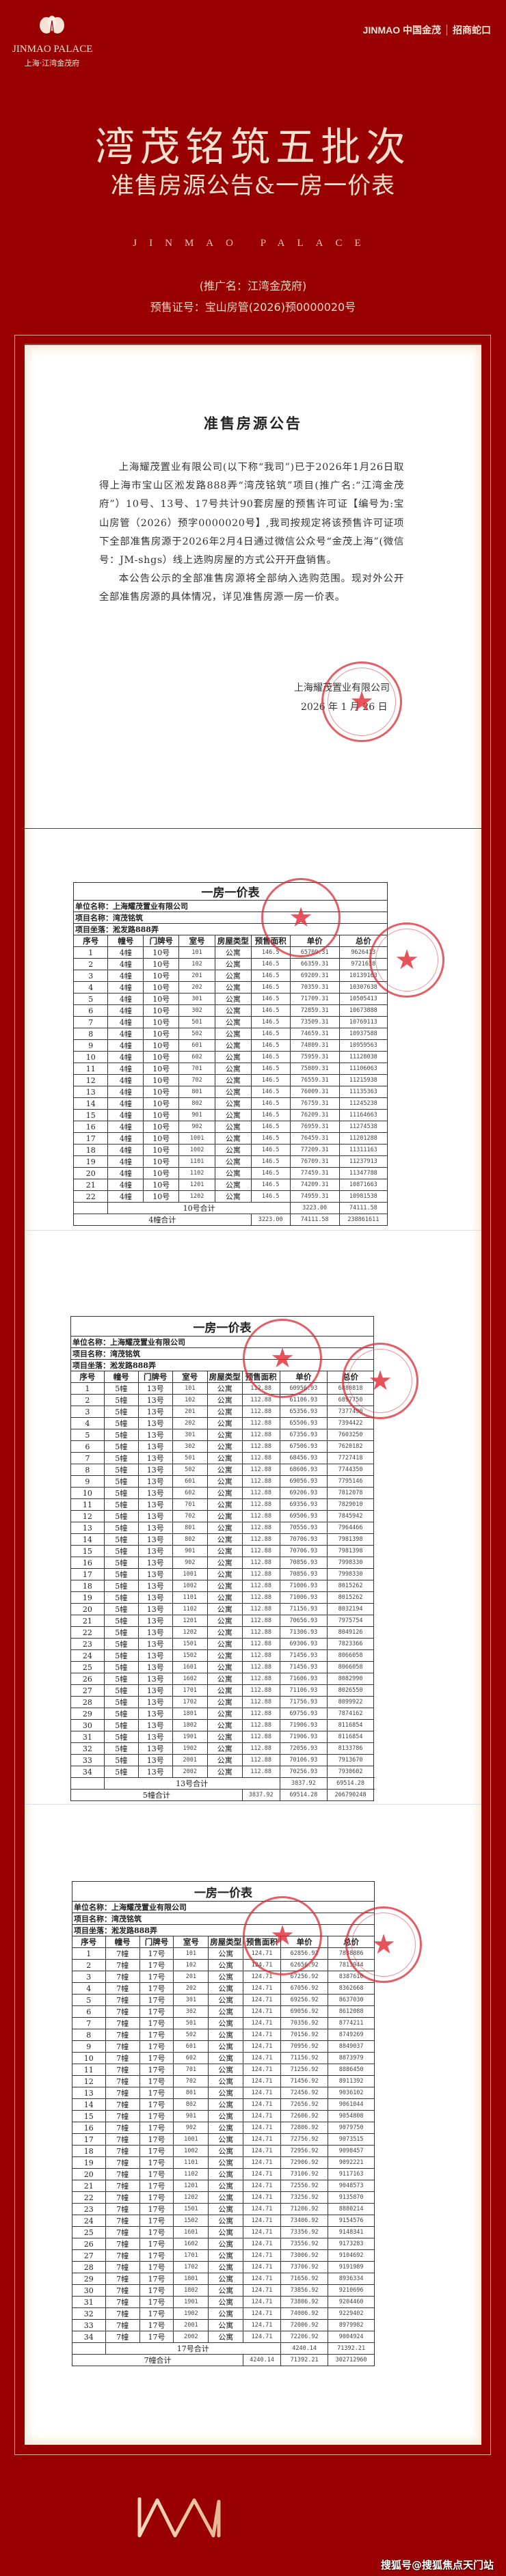 This screenshot has width=506, height=2576. I want to click on room-cell: 302, so click(191, 2011).